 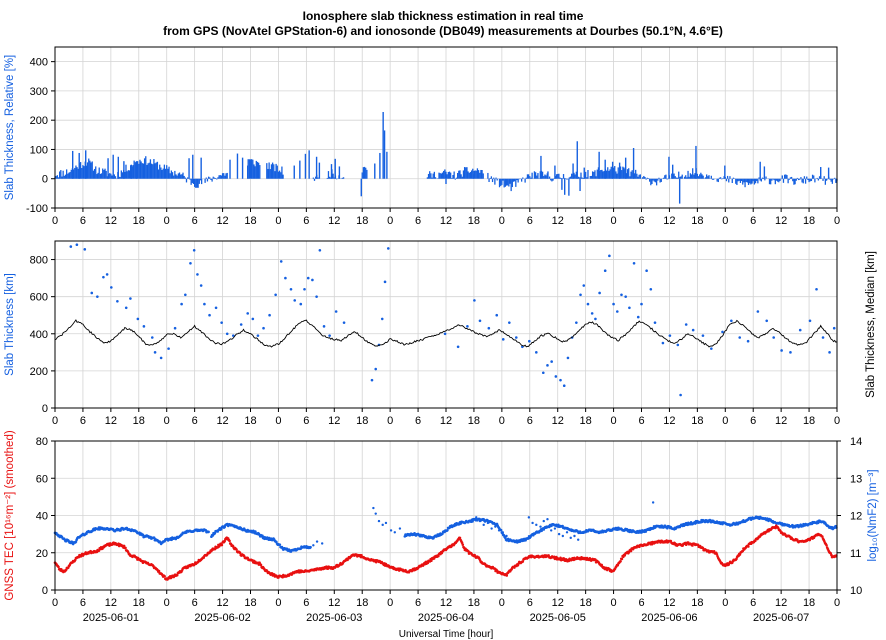 What do you see at coordinates (446, 634) in the screenshot?
I see `x-axis-label: Universal Time [hour]` at bounding box center [446, 634].